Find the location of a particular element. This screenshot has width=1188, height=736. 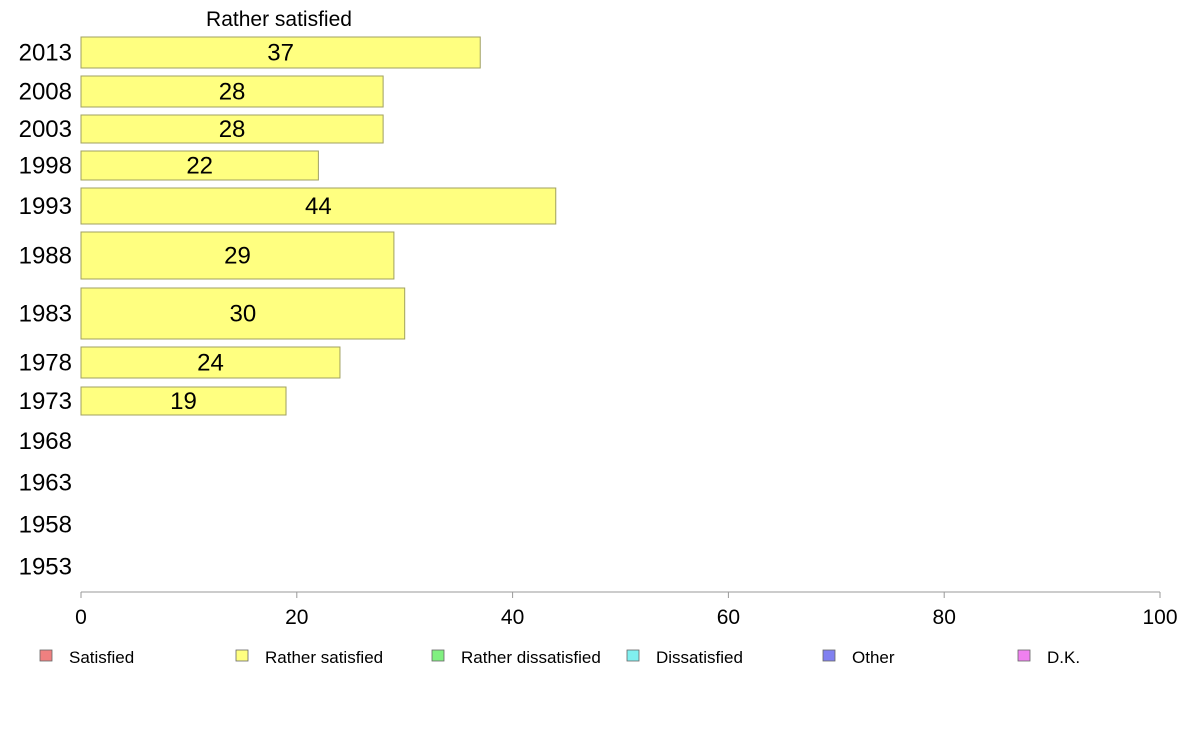

bar-1998 is located at coordinates (199, 165).